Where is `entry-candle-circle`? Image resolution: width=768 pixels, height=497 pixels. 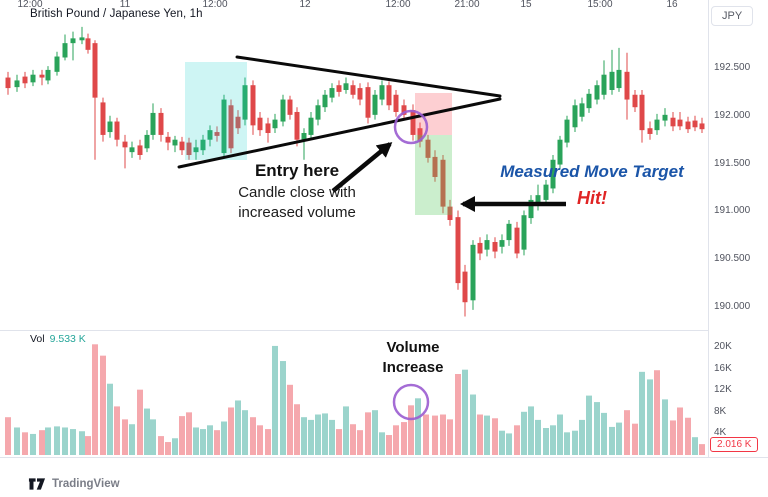
entry-candle-circle is located at coordinates (411, 127).